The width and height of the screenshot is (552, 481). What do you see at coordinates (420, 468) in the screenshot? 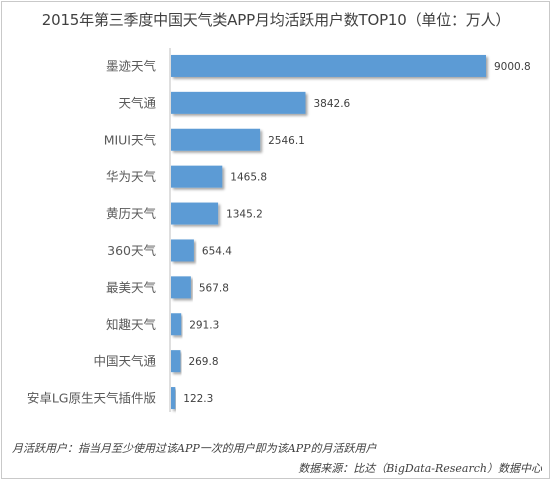
I see `source-note: 数据来源：比达（BigData-Research）数据中心` at bounding box center [420, 468].